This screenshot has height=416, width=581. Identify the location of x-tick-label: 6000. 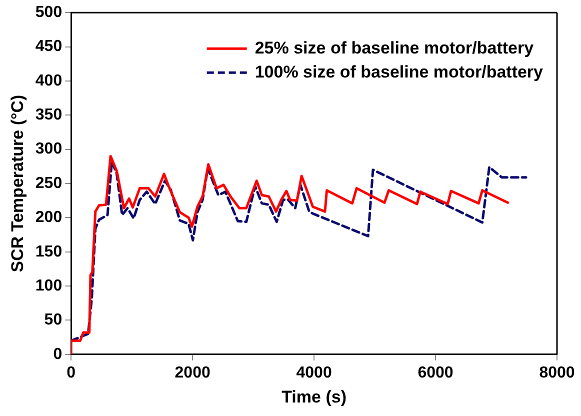
(436, 373).